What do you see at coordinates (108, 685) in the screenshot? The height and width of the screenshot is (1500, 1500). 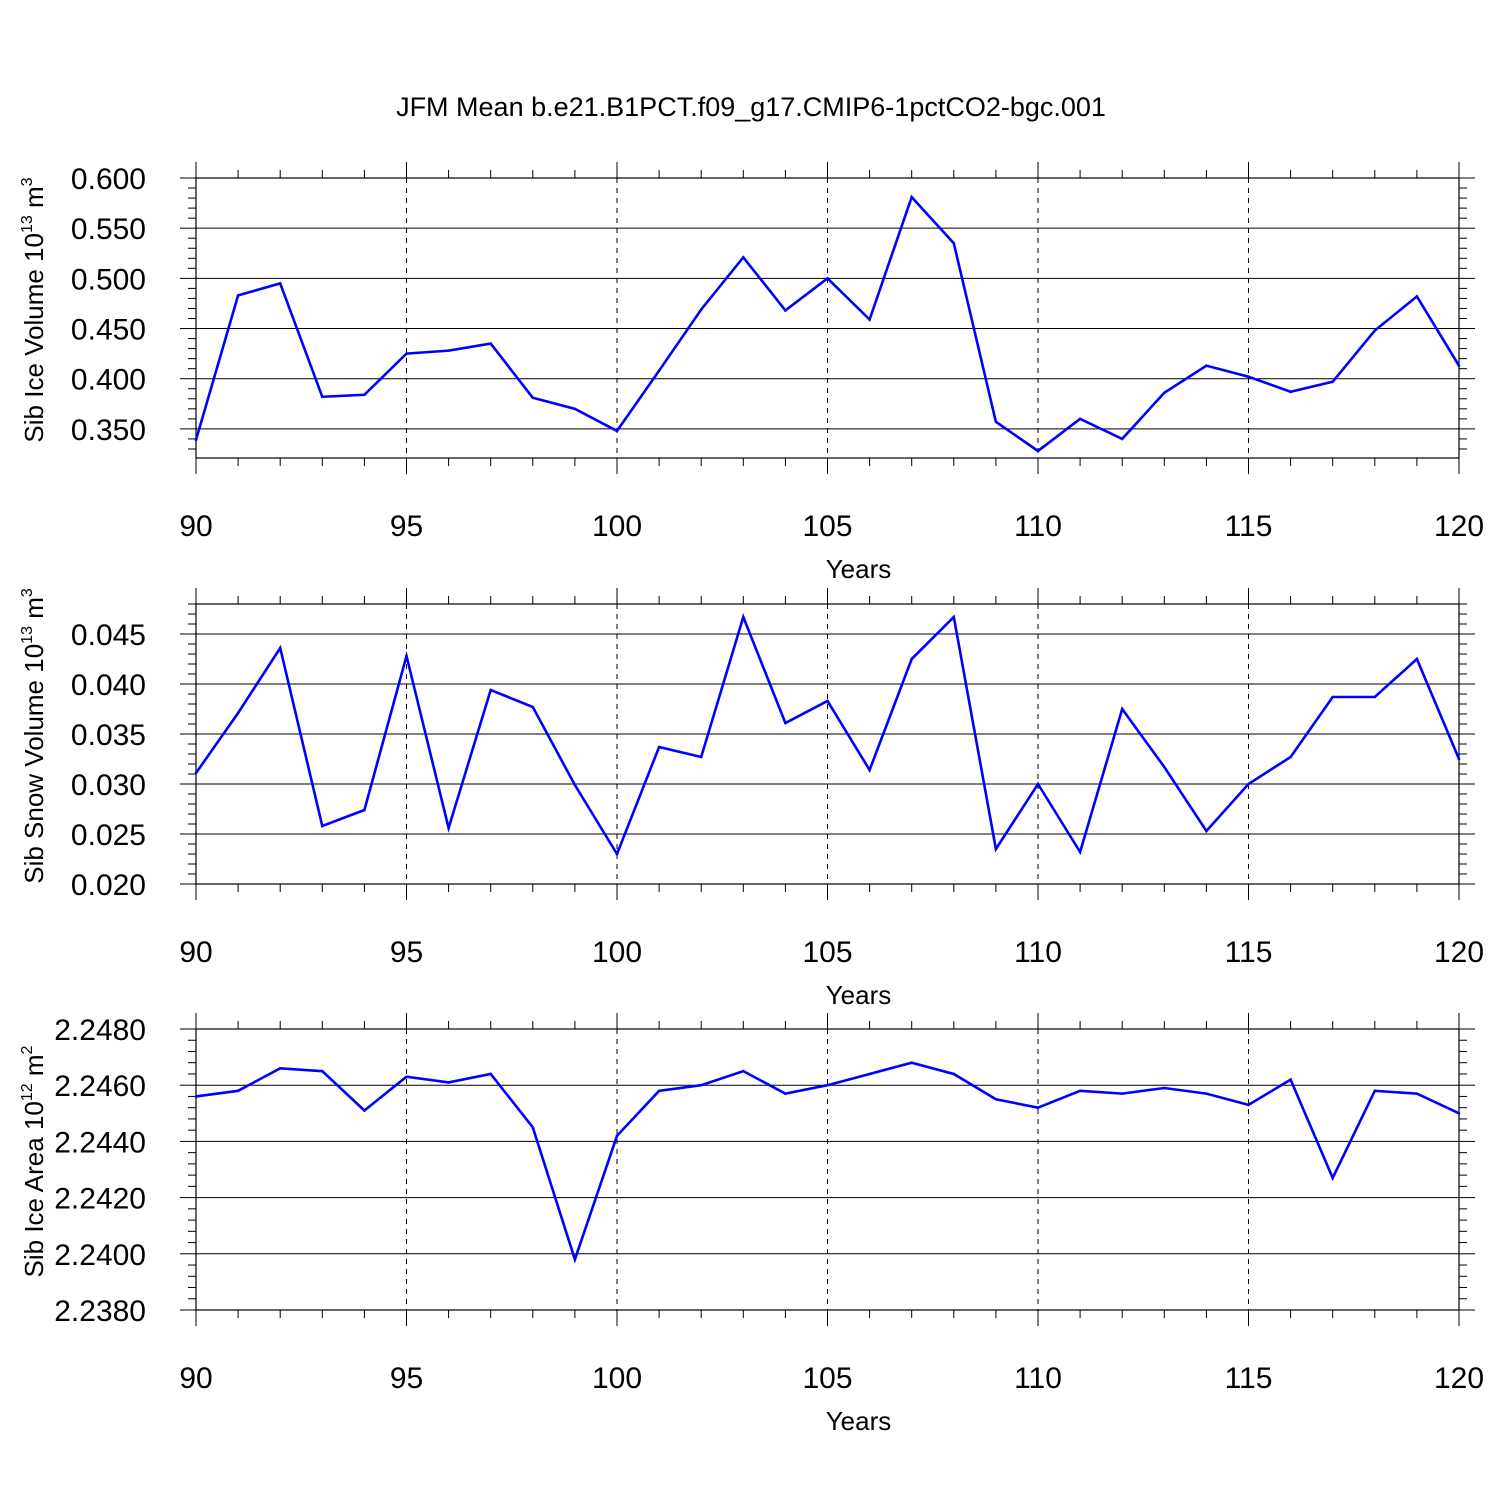 I see `y-tick-label: 0.040` at bounding box center [108, 685].